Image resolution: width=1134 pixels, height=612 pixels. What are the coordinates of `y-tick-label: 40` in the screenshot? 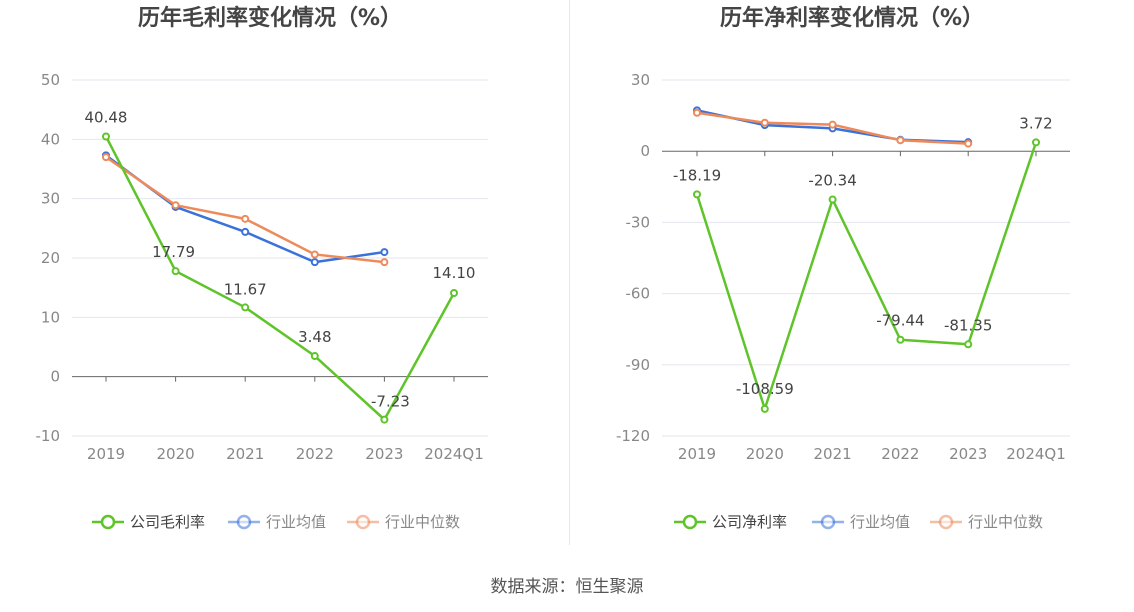 It's located at (50, 139).